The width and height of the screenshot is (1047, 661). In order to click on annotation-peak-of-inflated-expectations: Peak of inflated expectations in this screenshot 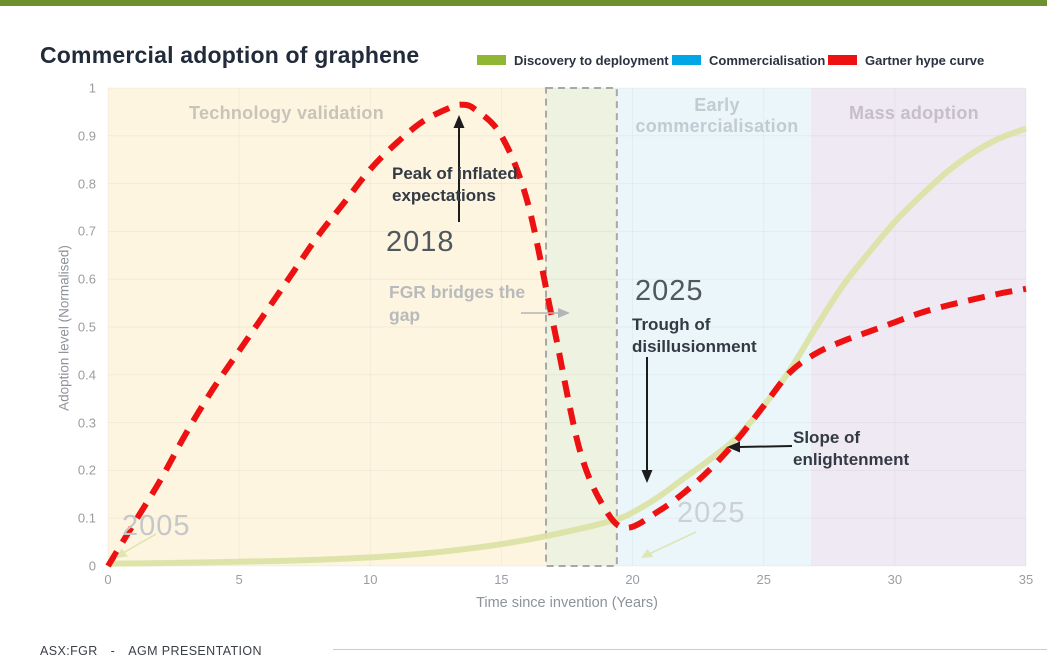, I will do `click(455, 184)`.